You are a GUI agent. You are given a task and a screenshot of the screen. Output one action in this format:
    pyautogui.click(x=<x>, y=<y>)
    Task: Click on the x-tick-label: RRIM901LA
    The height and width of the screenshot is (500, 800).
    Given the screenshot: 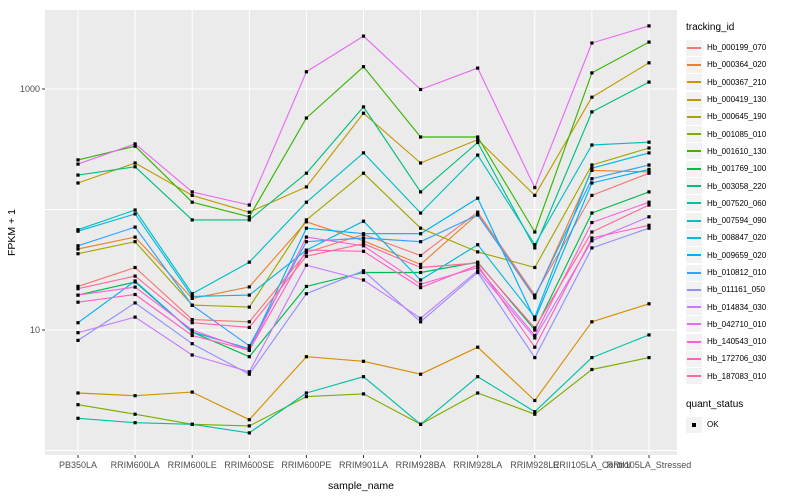 What is the action you would take?
    pyautogui.click(x=363, y=465)
    